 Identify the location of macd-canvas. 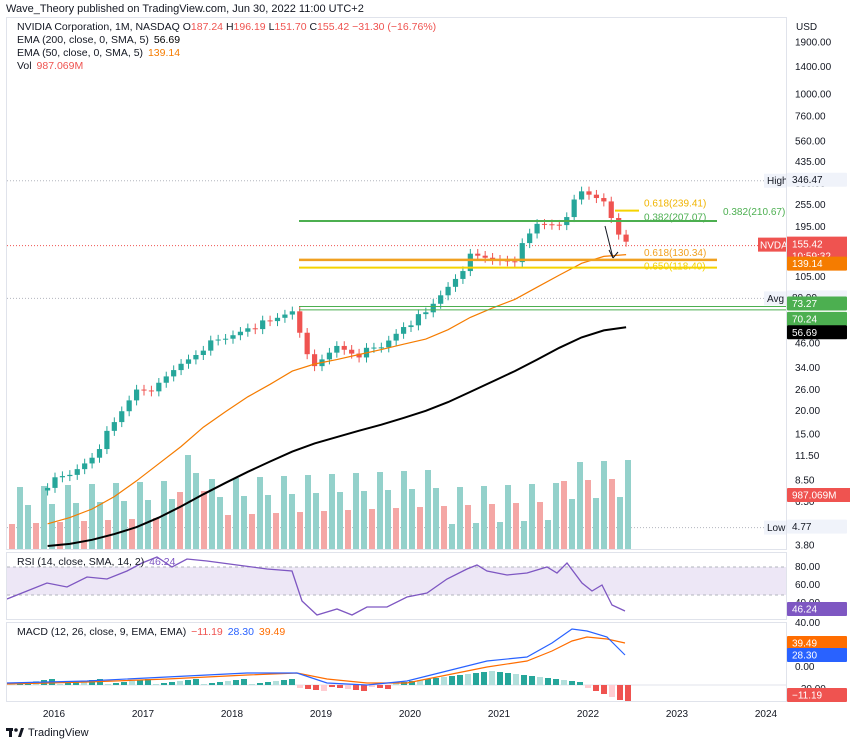
(396, 664).